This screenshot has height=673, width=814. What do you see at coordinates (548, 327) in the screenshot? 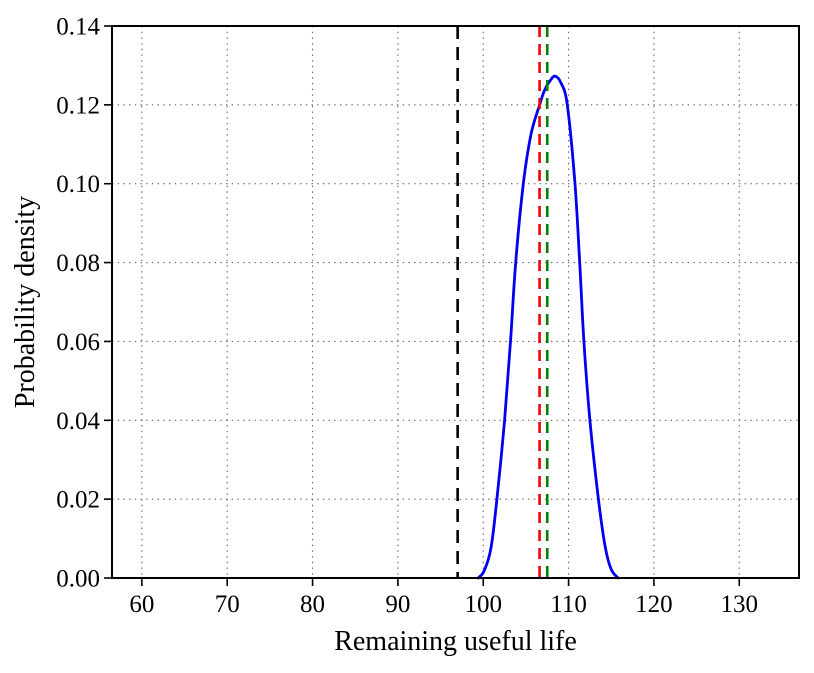
I see `rul-probability-density-curve` at bounding box center [548, 327].